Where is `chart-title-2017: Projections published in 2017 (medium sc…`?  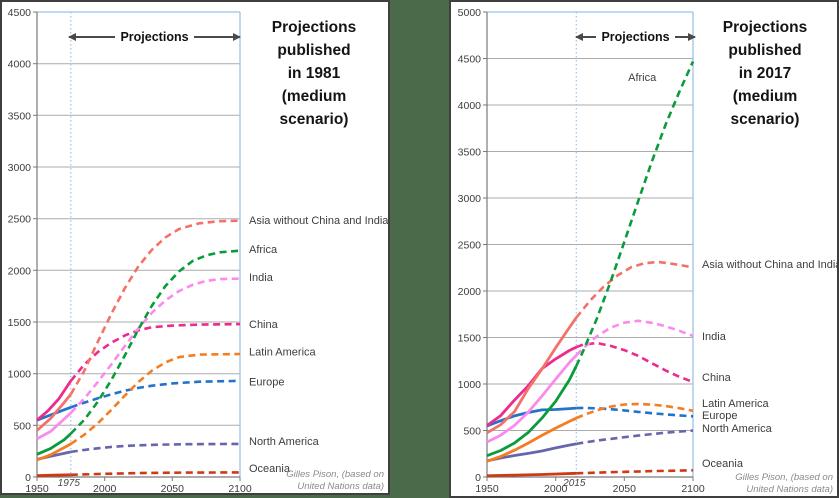 chart-title-2017: Projections published in 2017 (medium sc… is located at coordinates (765, 73).